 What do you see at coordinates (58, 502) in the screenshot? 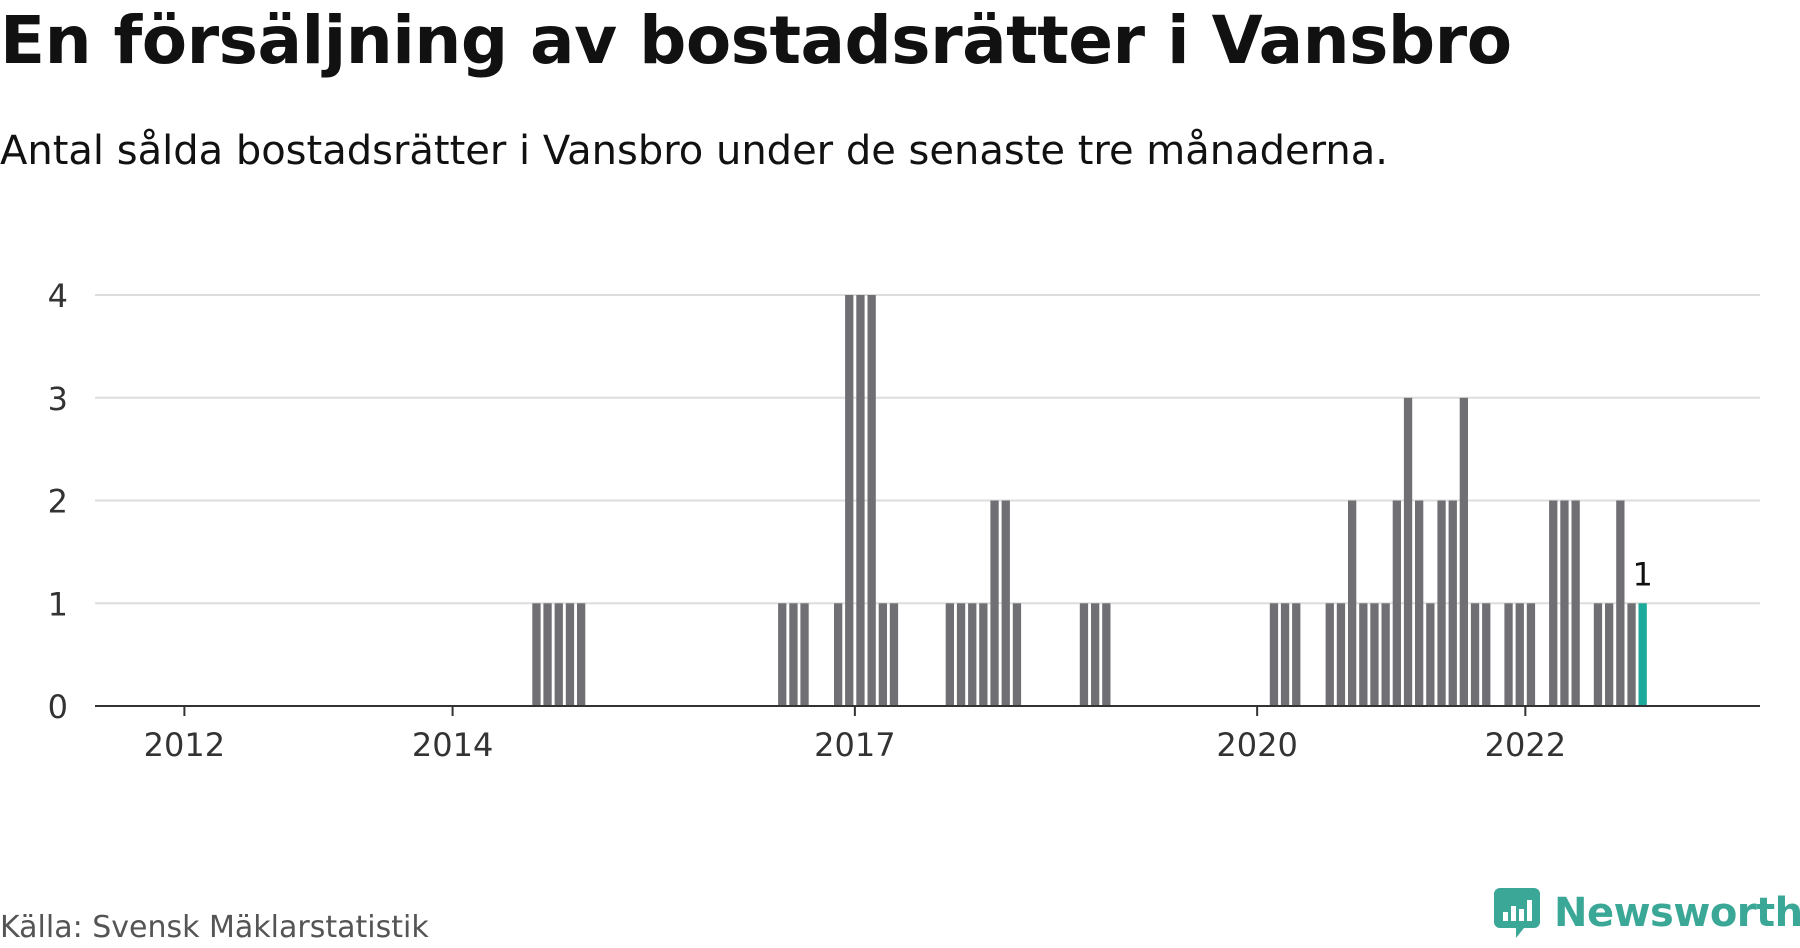
I see `y-tick-label: 2` at bounding box center [58, 502].